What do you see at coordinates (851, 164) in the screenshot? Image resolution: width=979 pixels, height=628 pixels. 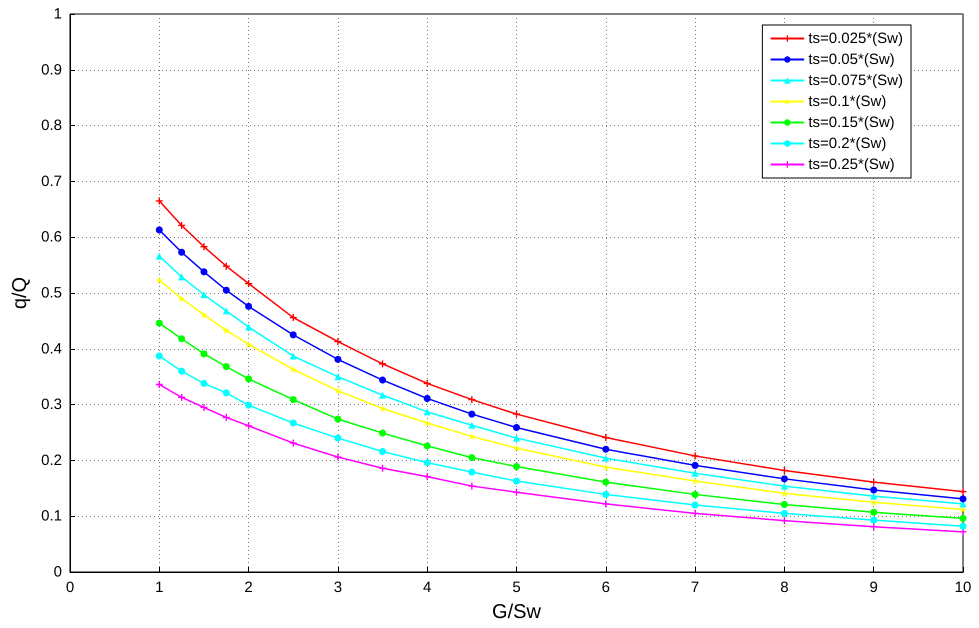 I see `legend-label: ts=0.25*(Sw)` at bounding box center [851, 164].